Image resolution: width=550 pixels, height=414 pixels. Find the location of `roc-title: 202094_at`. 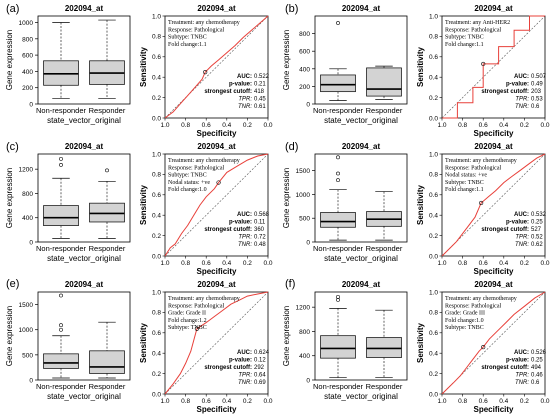

roc-title: 202094_at is located at coordinates (493, 146).